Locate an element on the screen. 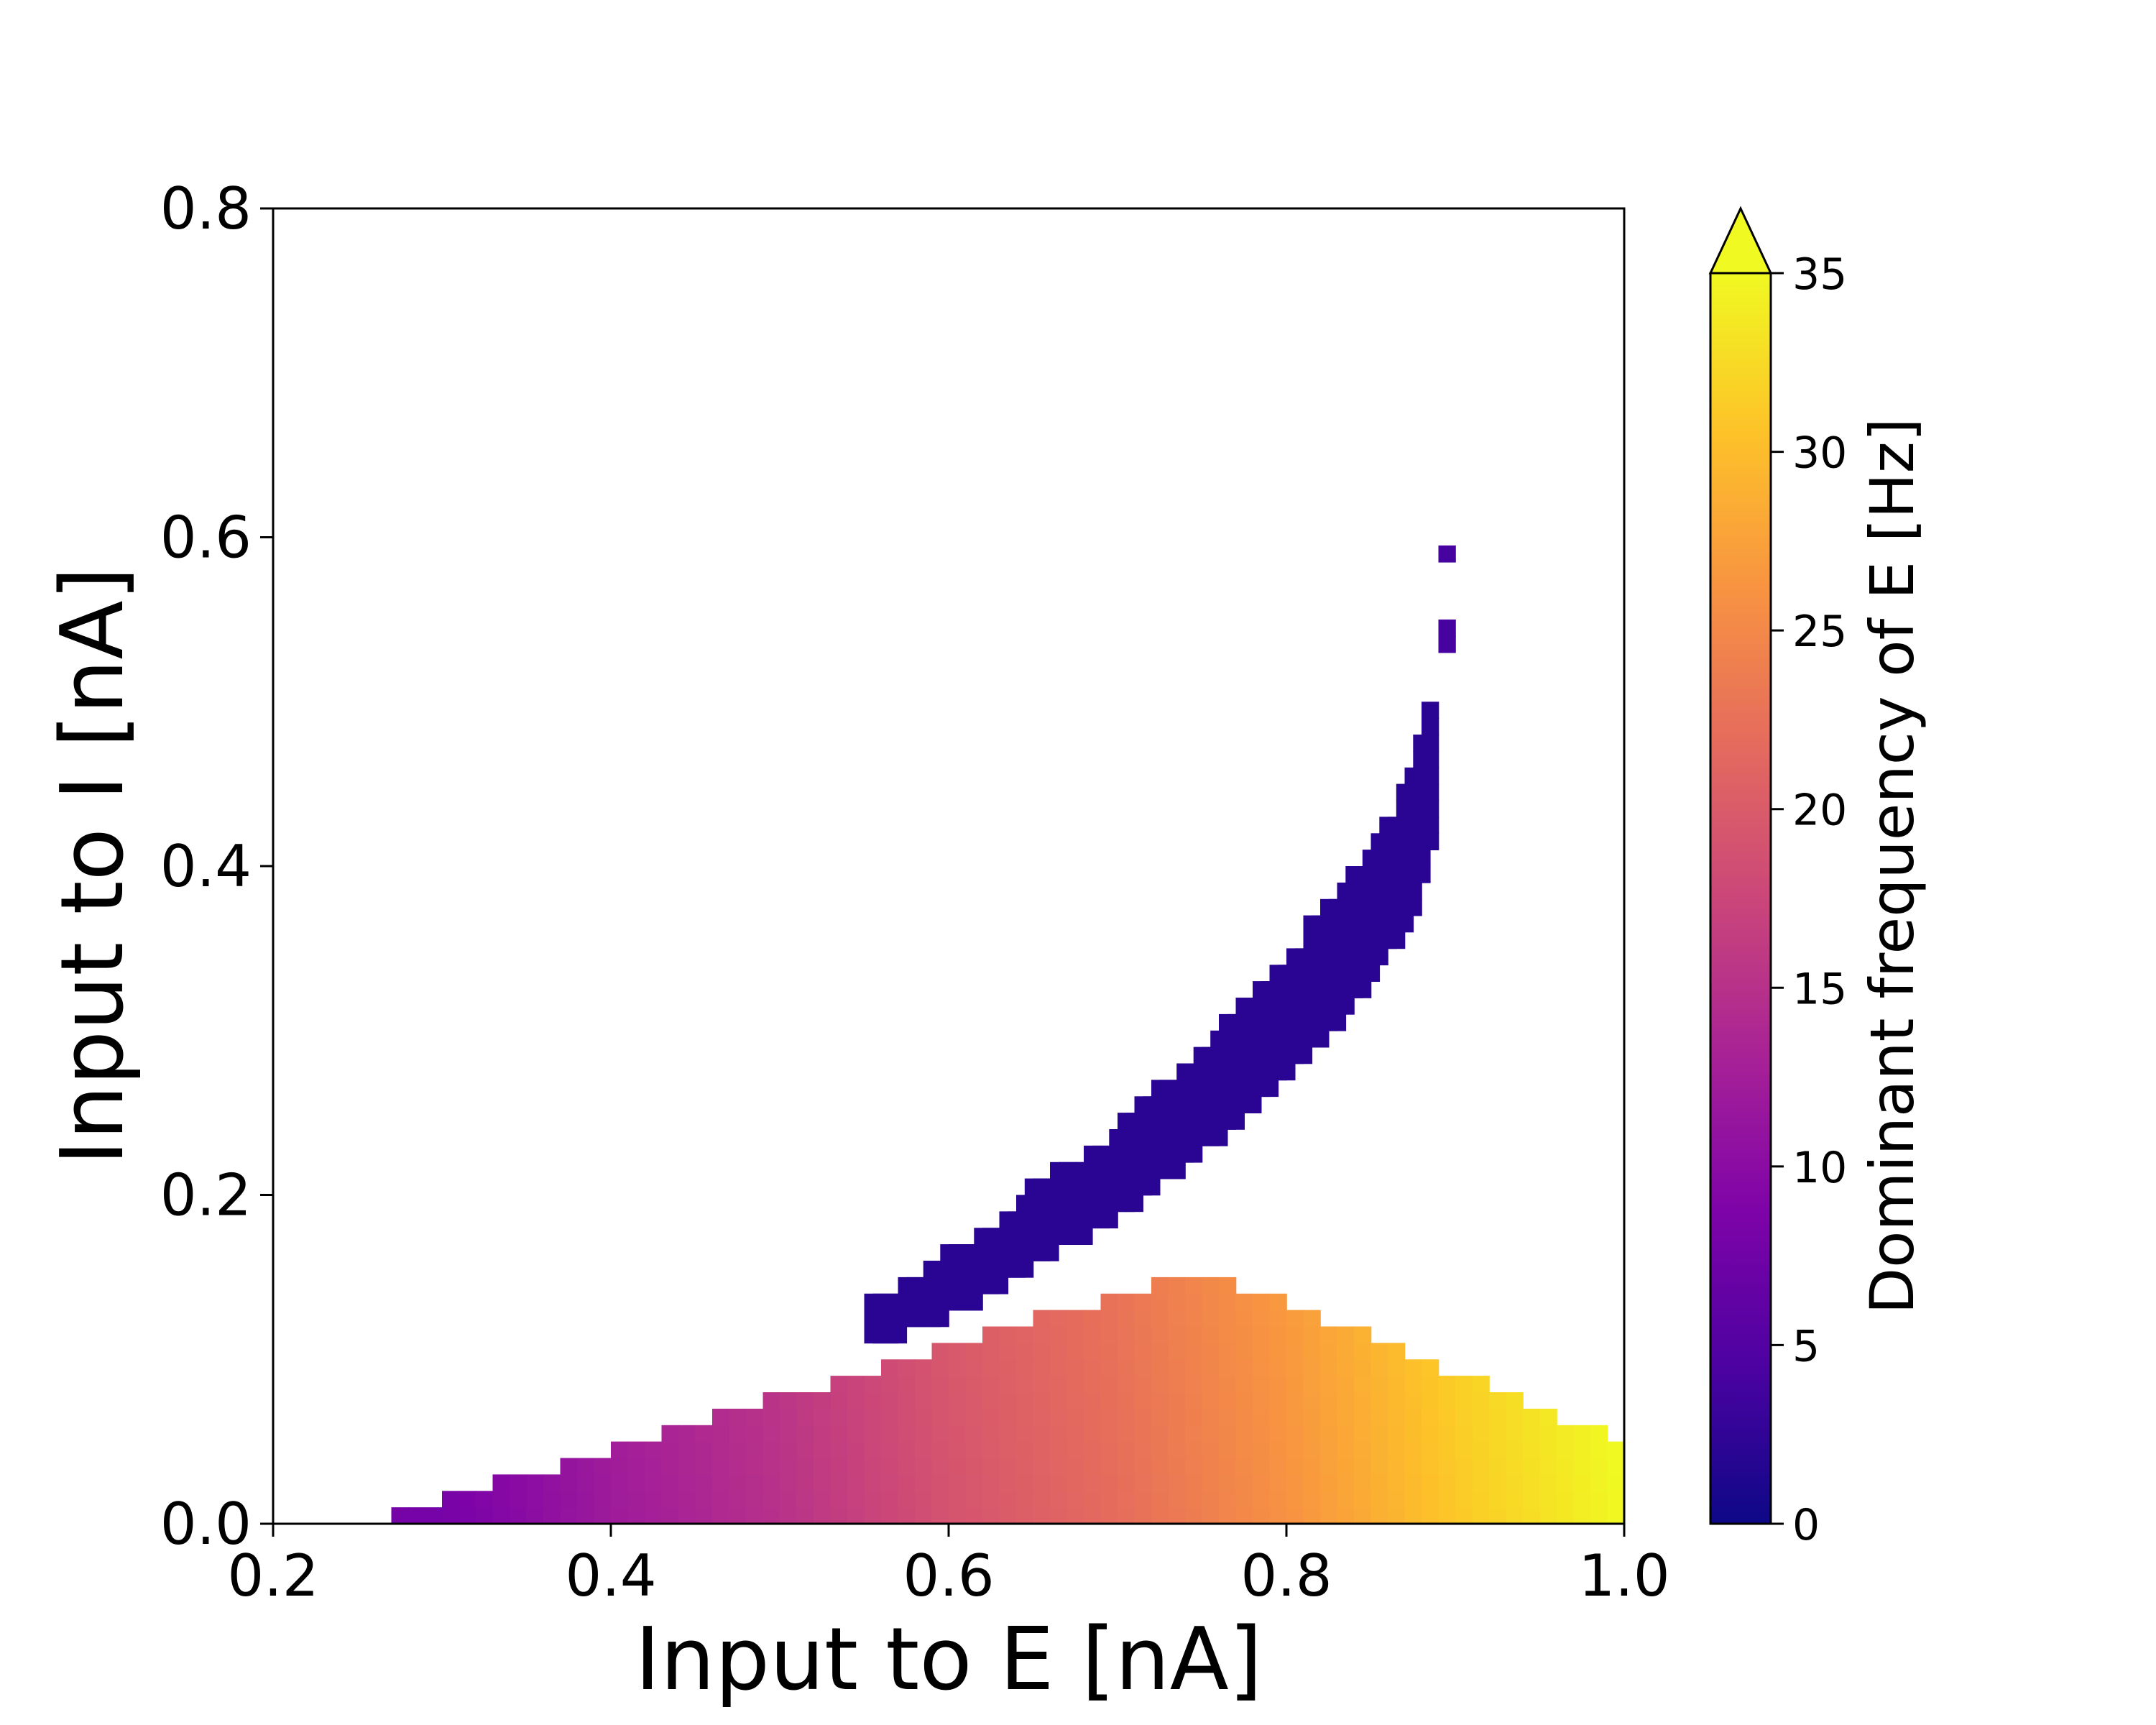 This screenshot has width=2156, height=1725. colorbar-ticks: 0 5 10 15 20 25 30 35 is located at coordinates (1809, 899).